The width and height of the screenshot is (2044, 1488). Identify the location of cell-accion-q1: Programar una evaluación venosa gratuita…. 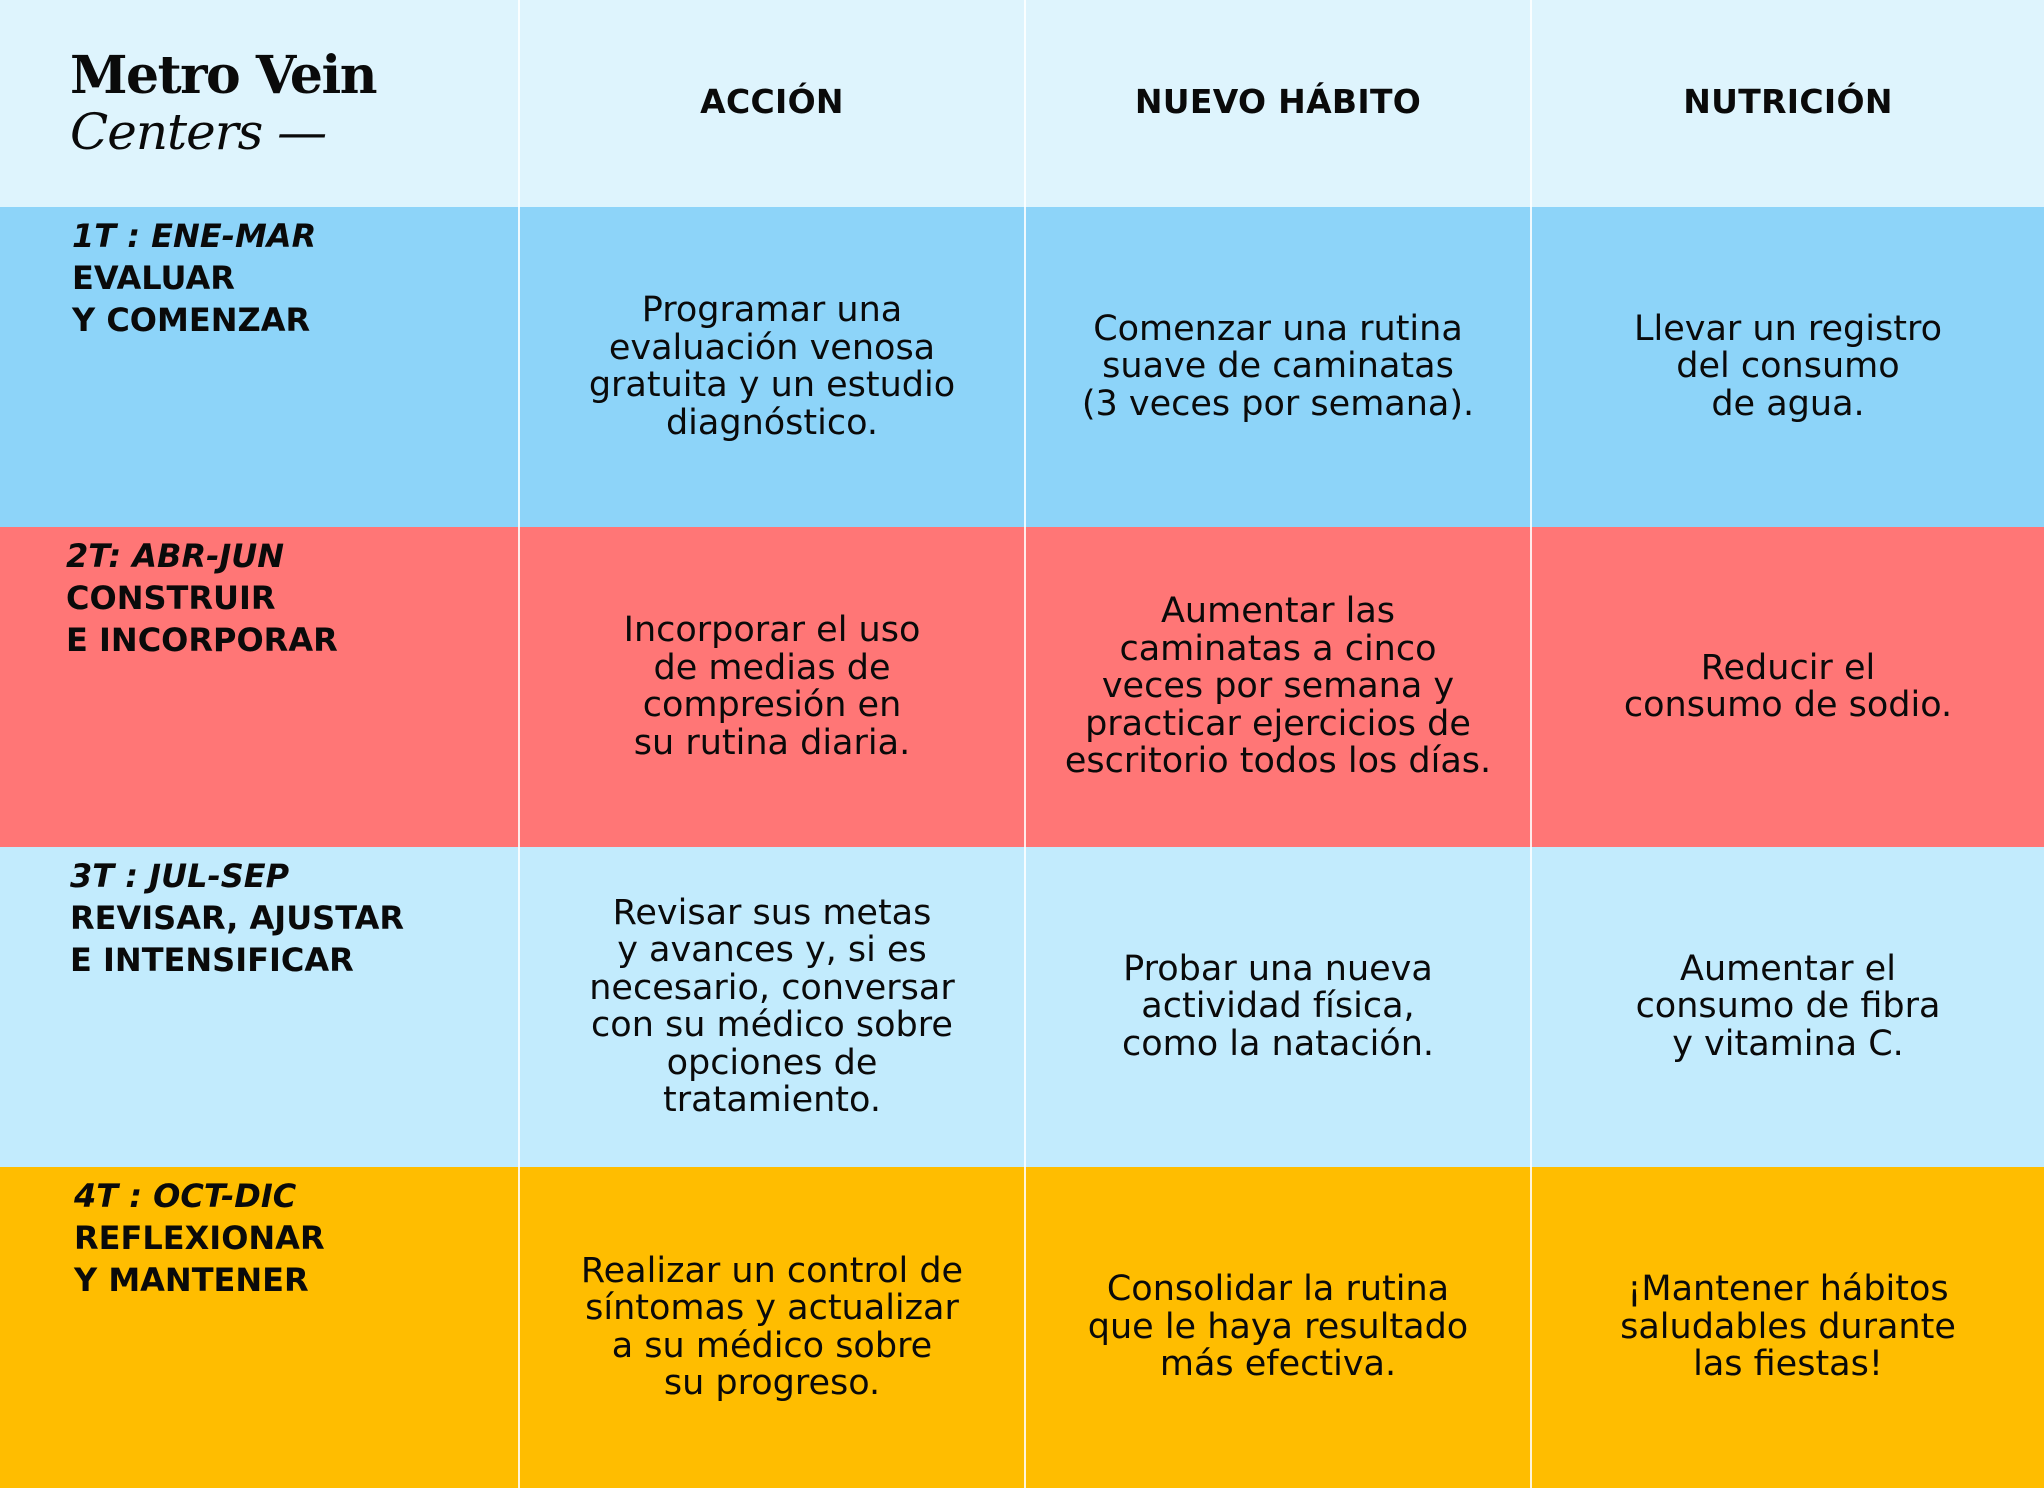
(773, 367).